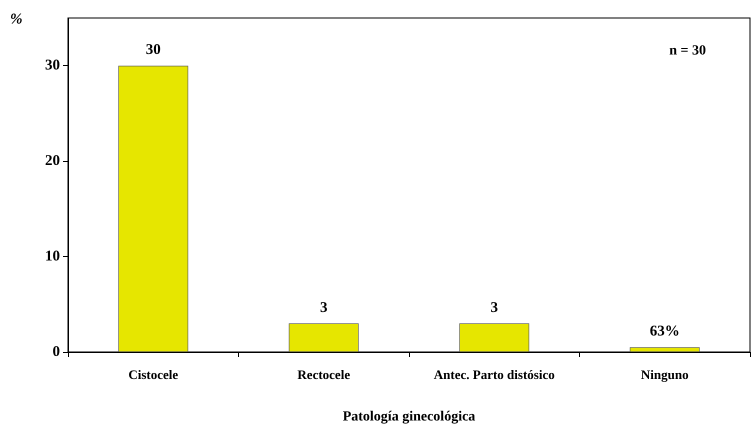 The width and height of the screenshot is (756, 436). I want to click on annotation: n = 30, so click(687, 51).